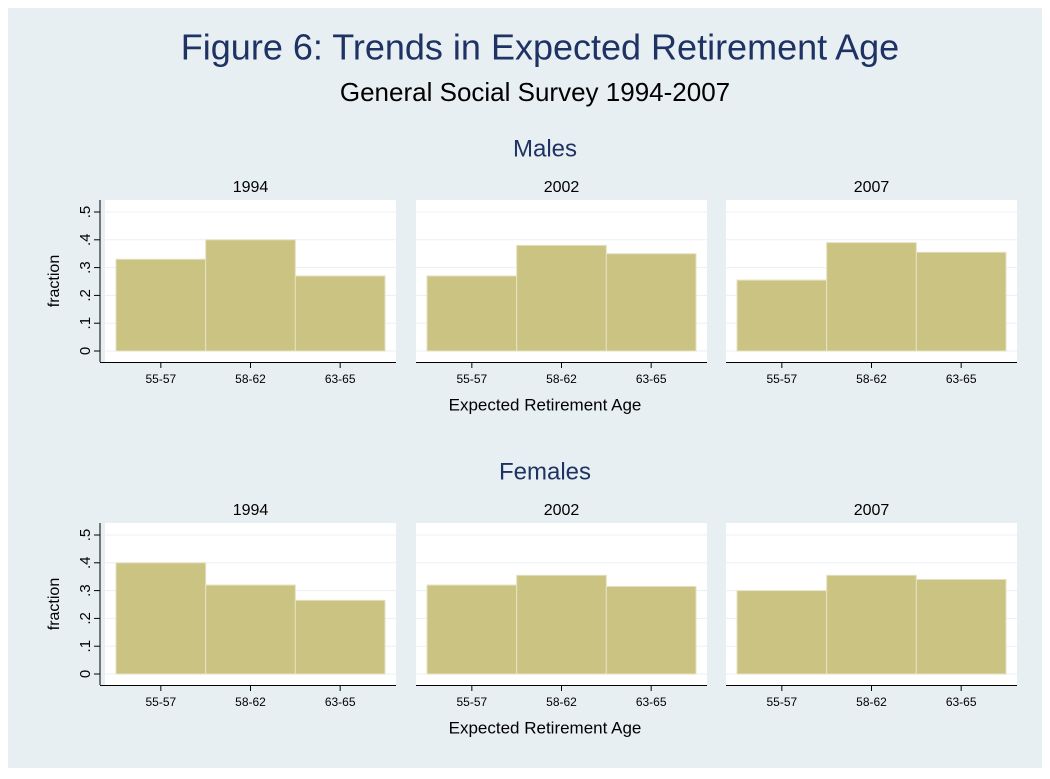 This screenshot has height=779, width=1050. What do you see at coordinates (535, 92) in the screenshot?
I see `chart-subtitle: General Social Survey 1994-2007` at bounding box center [535, 92].